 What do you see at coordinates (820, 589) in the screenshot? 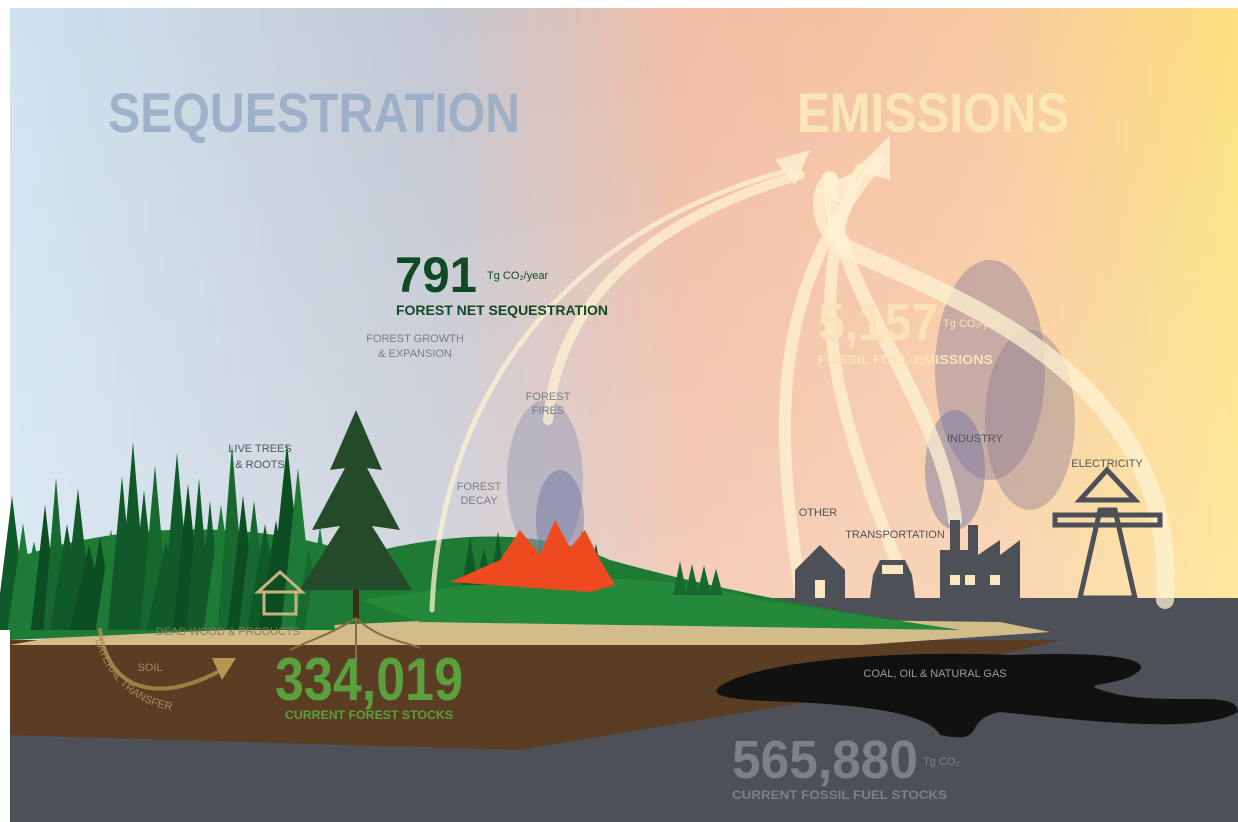
I see `door` at bounding box center [820, 589].